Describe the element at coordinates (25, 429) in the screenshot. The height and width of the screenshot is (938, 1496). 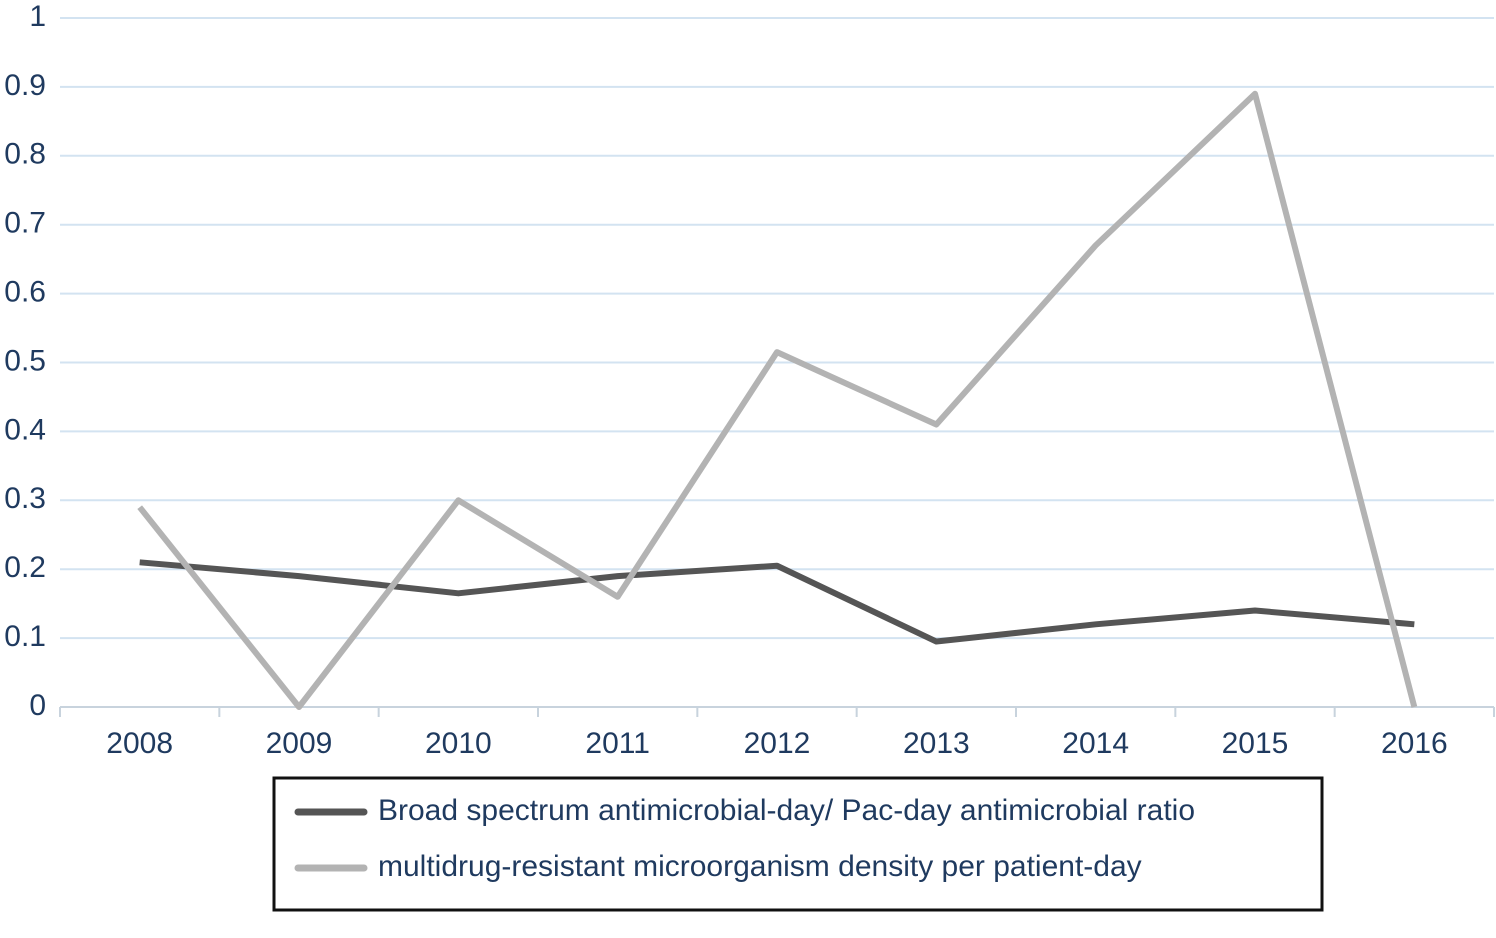
I see `y-tick-label: 0.4` at that location.